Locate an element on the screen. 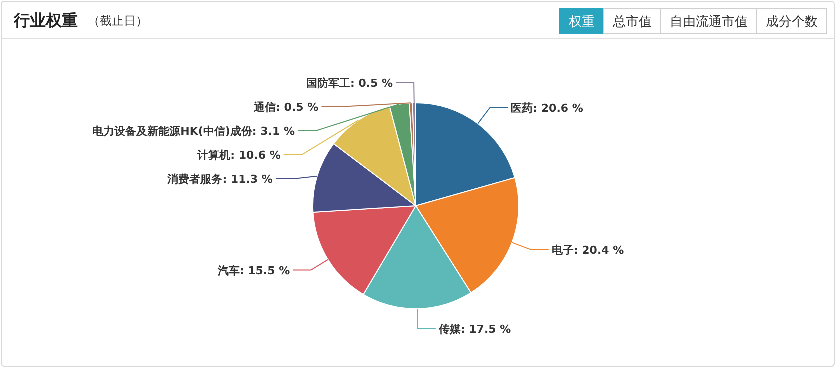 The image size is (836, 368). chart-subtitle: （截止日） is located at coordinates (118, 21).